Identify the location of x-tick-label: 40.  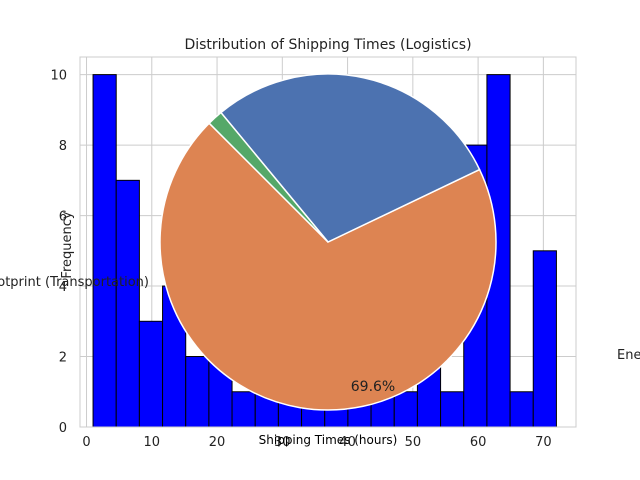
(347, 442).